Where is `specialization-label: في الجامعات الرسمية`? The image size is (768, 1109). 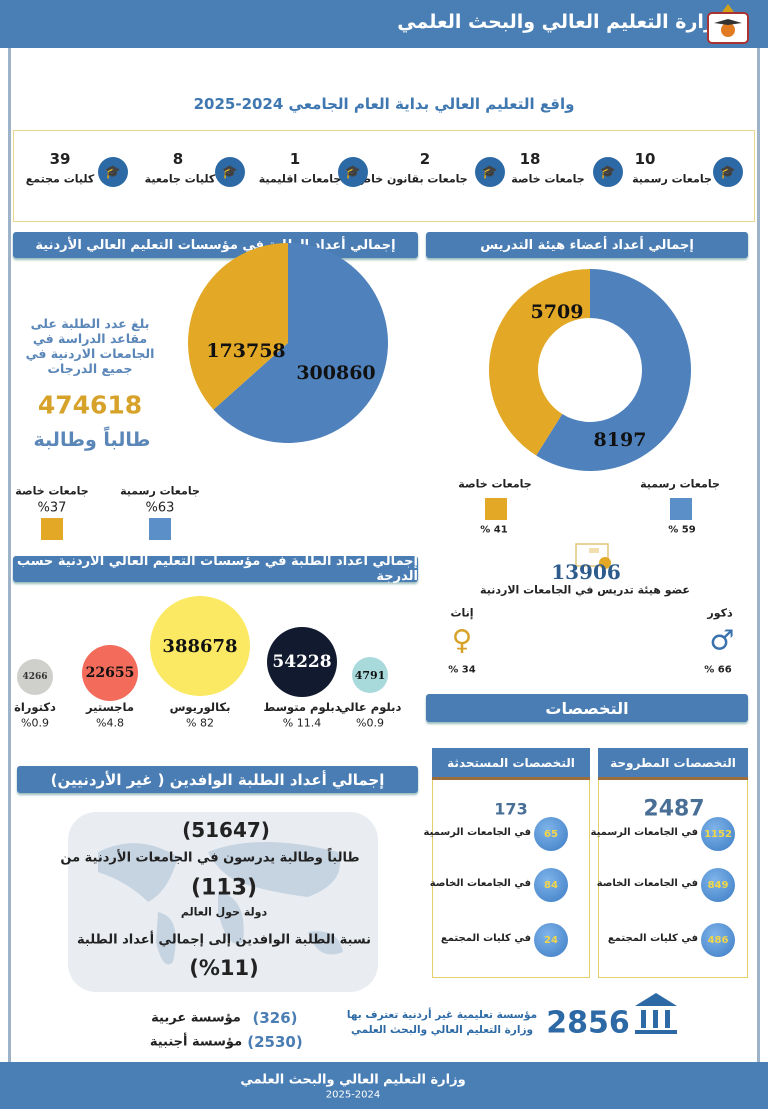
specialization-label: في الجامعات الرسمية is located at coordinates (644, 832).